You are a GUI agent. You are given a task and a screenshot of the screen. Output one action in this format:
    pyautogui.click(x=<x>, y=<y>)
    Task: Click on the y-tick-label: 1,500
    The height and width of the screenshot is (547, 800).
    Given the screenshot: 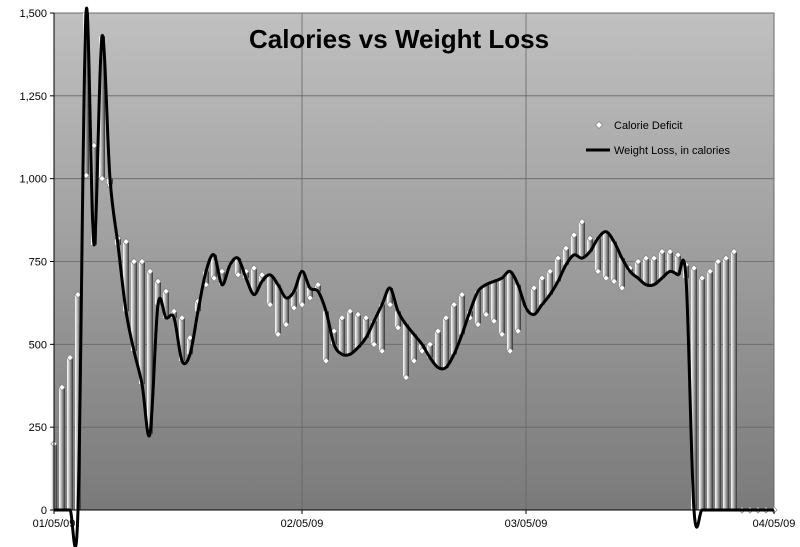 What is the action you would take?
    pyautogui.click(x=33, y=14)
    